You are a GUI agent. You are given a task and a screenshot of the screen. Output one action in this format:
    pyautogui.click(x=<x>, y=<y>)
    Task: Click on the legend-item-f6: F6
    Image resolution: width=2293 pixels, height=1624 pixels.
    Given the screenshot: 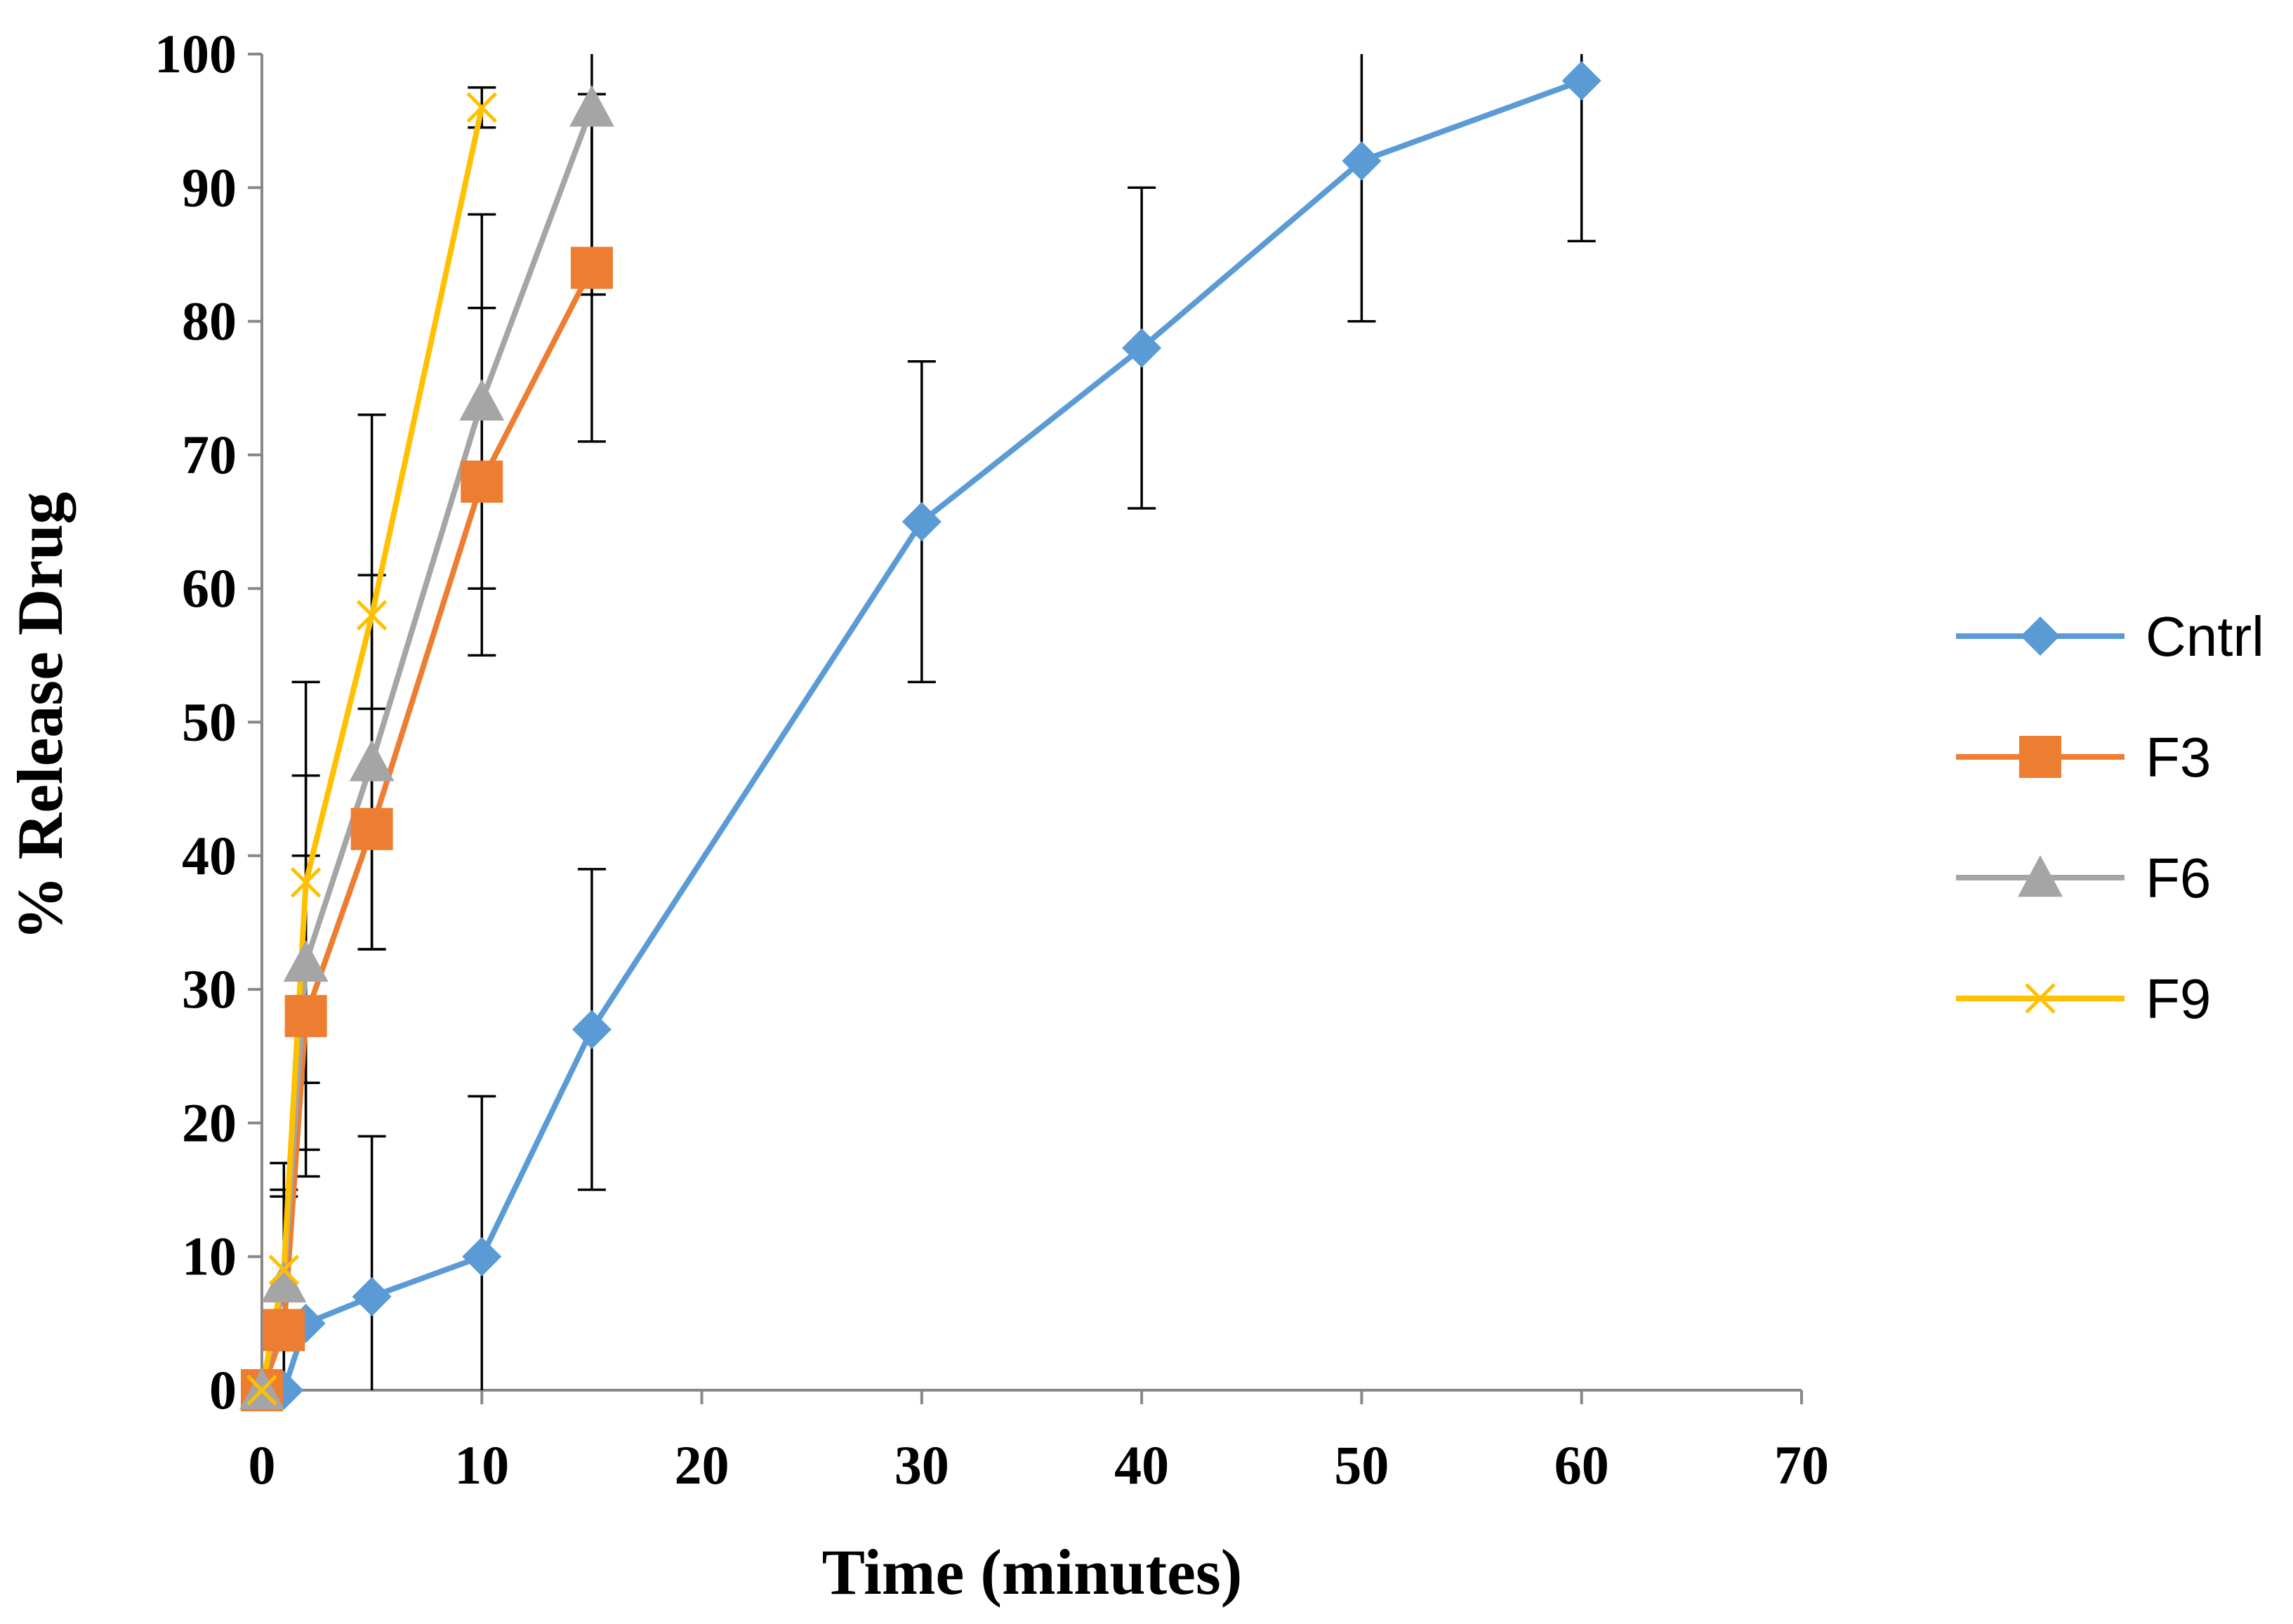 What is the action you would take?
    pyautogui.click(x=2083, y=878)
    